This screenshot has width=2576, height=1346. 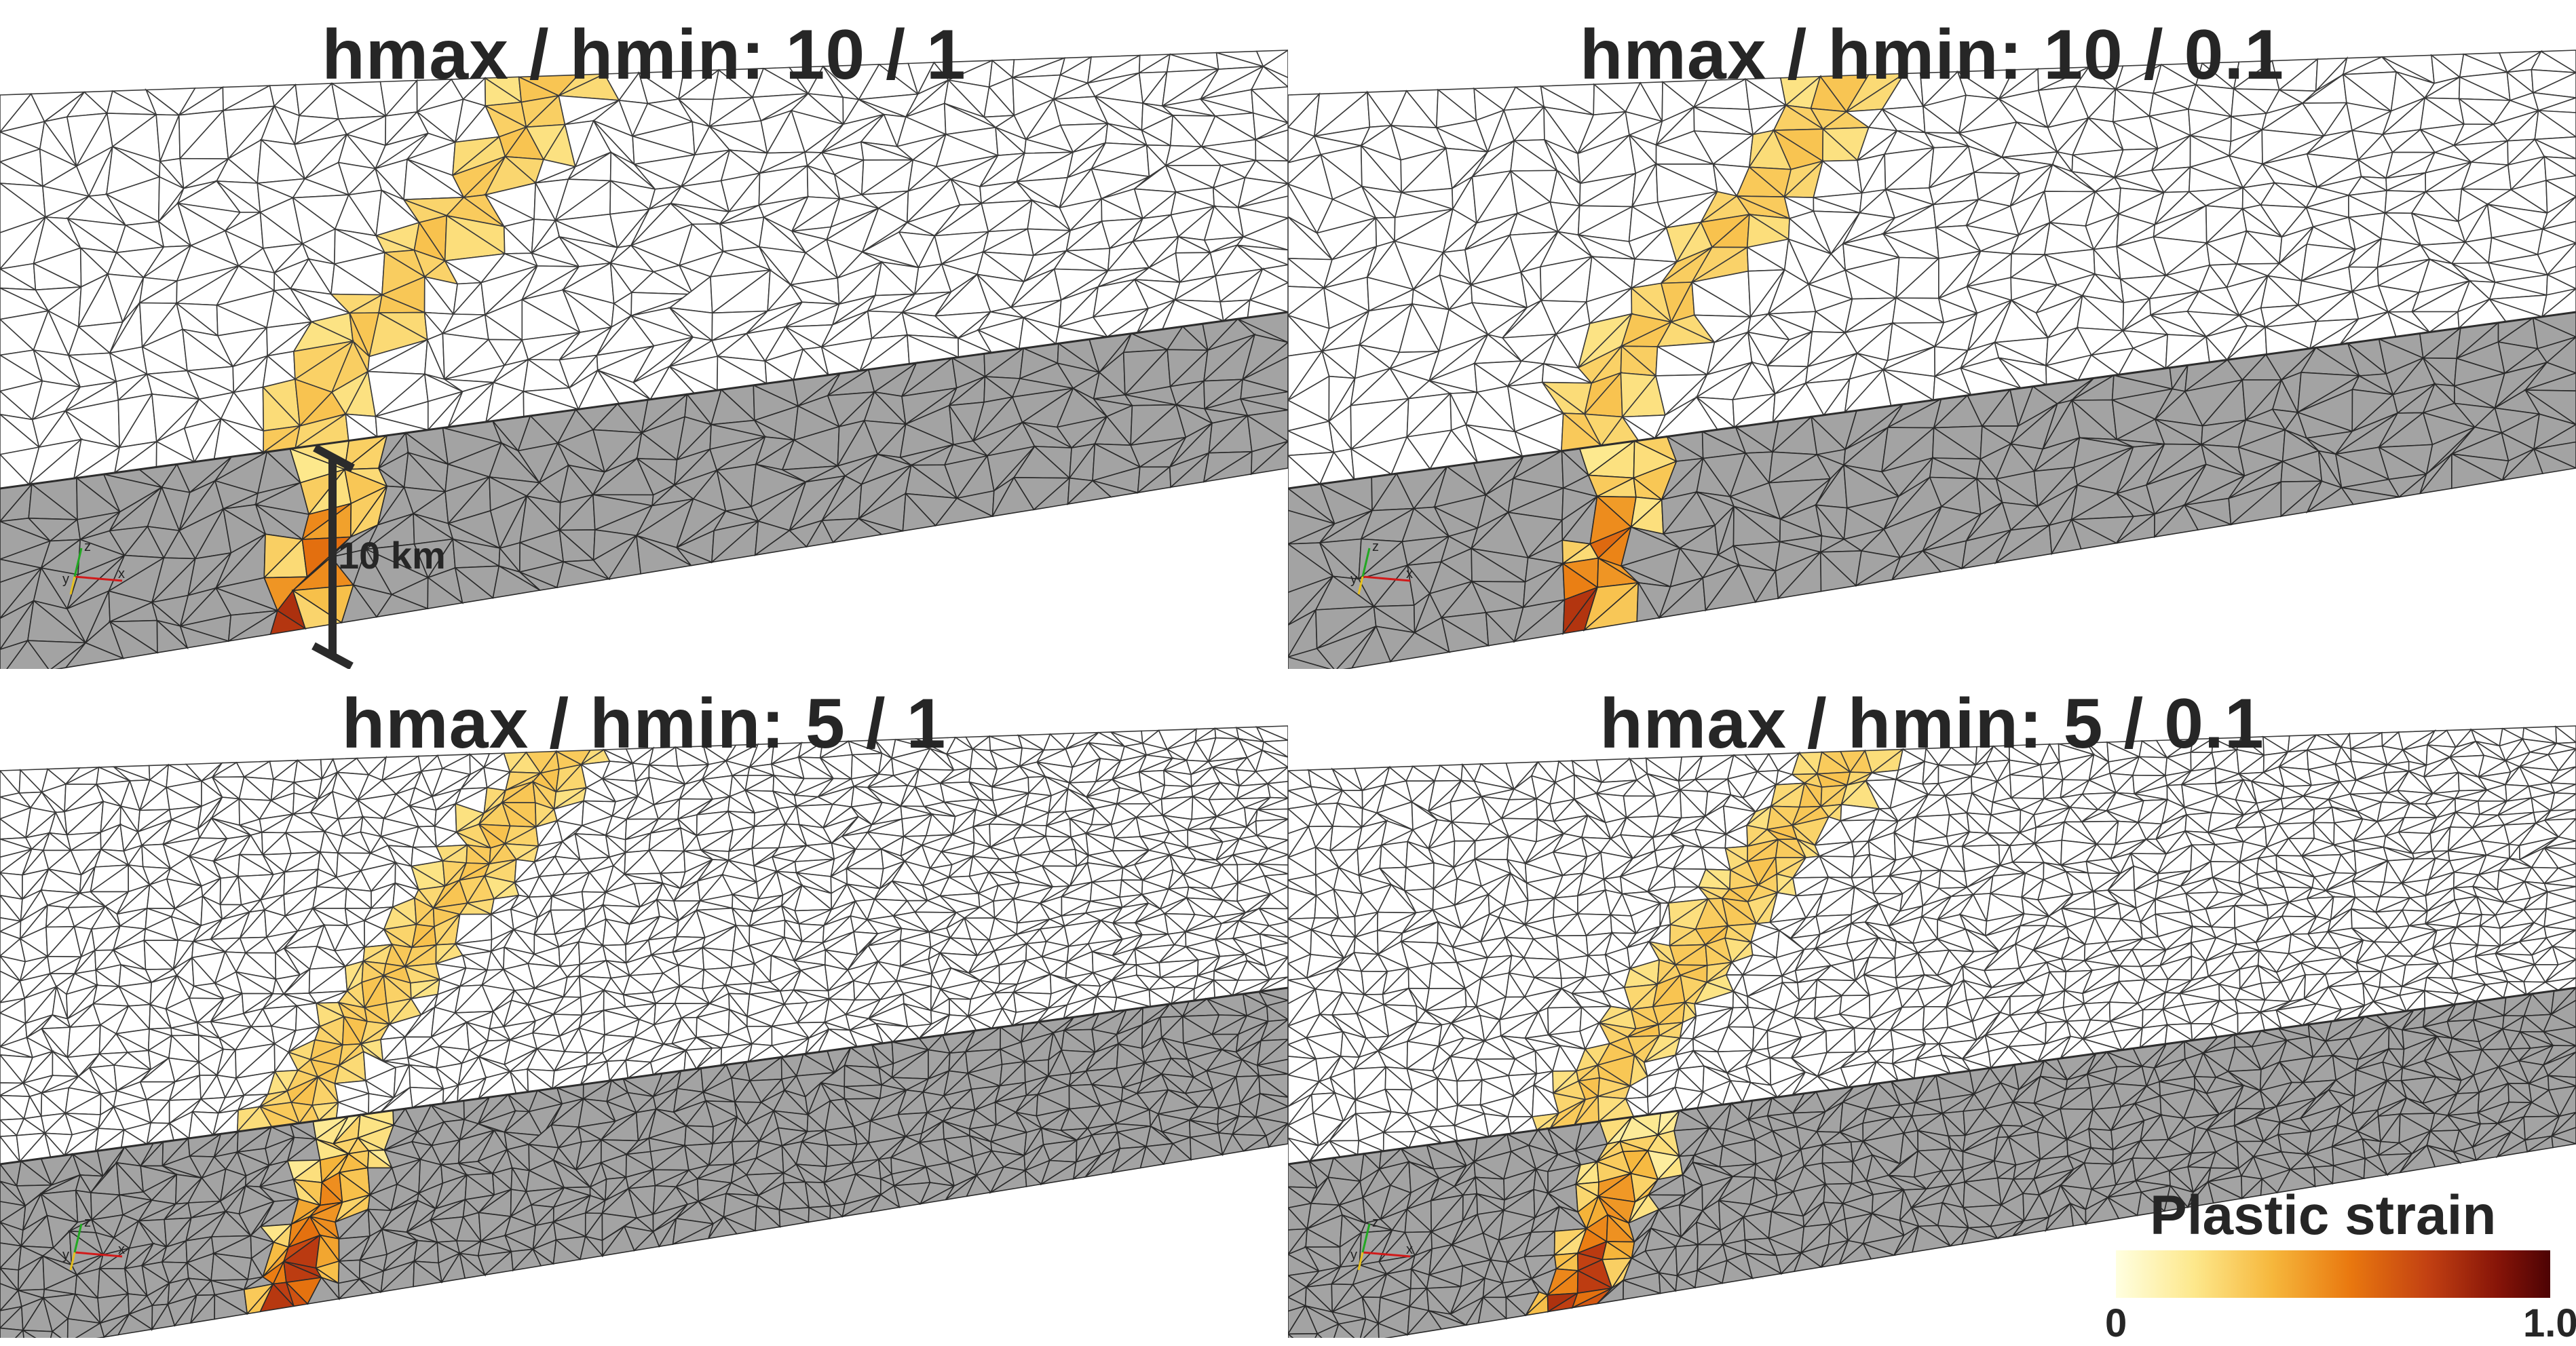 What do you see at coordinates (392, 555) in the screenshot?
I see `scale-bar-label: 10 km` at bounding box center [392, 555].